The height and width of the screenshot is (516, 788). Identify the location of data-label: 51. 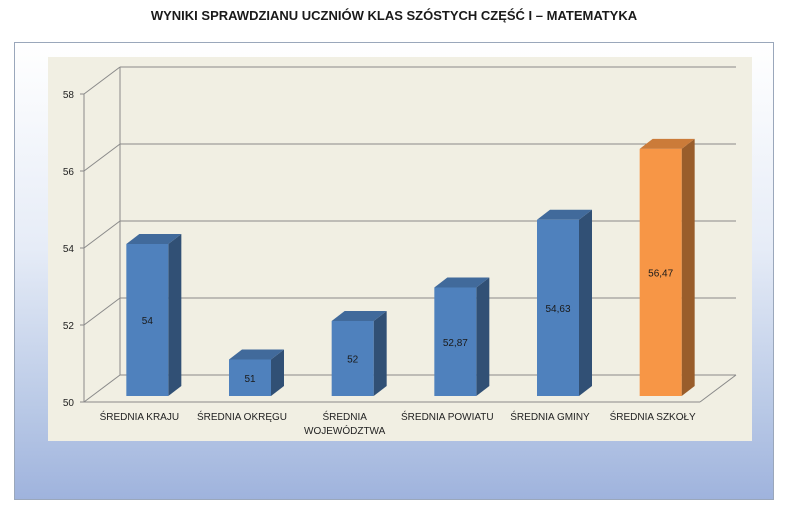
(250, 379).